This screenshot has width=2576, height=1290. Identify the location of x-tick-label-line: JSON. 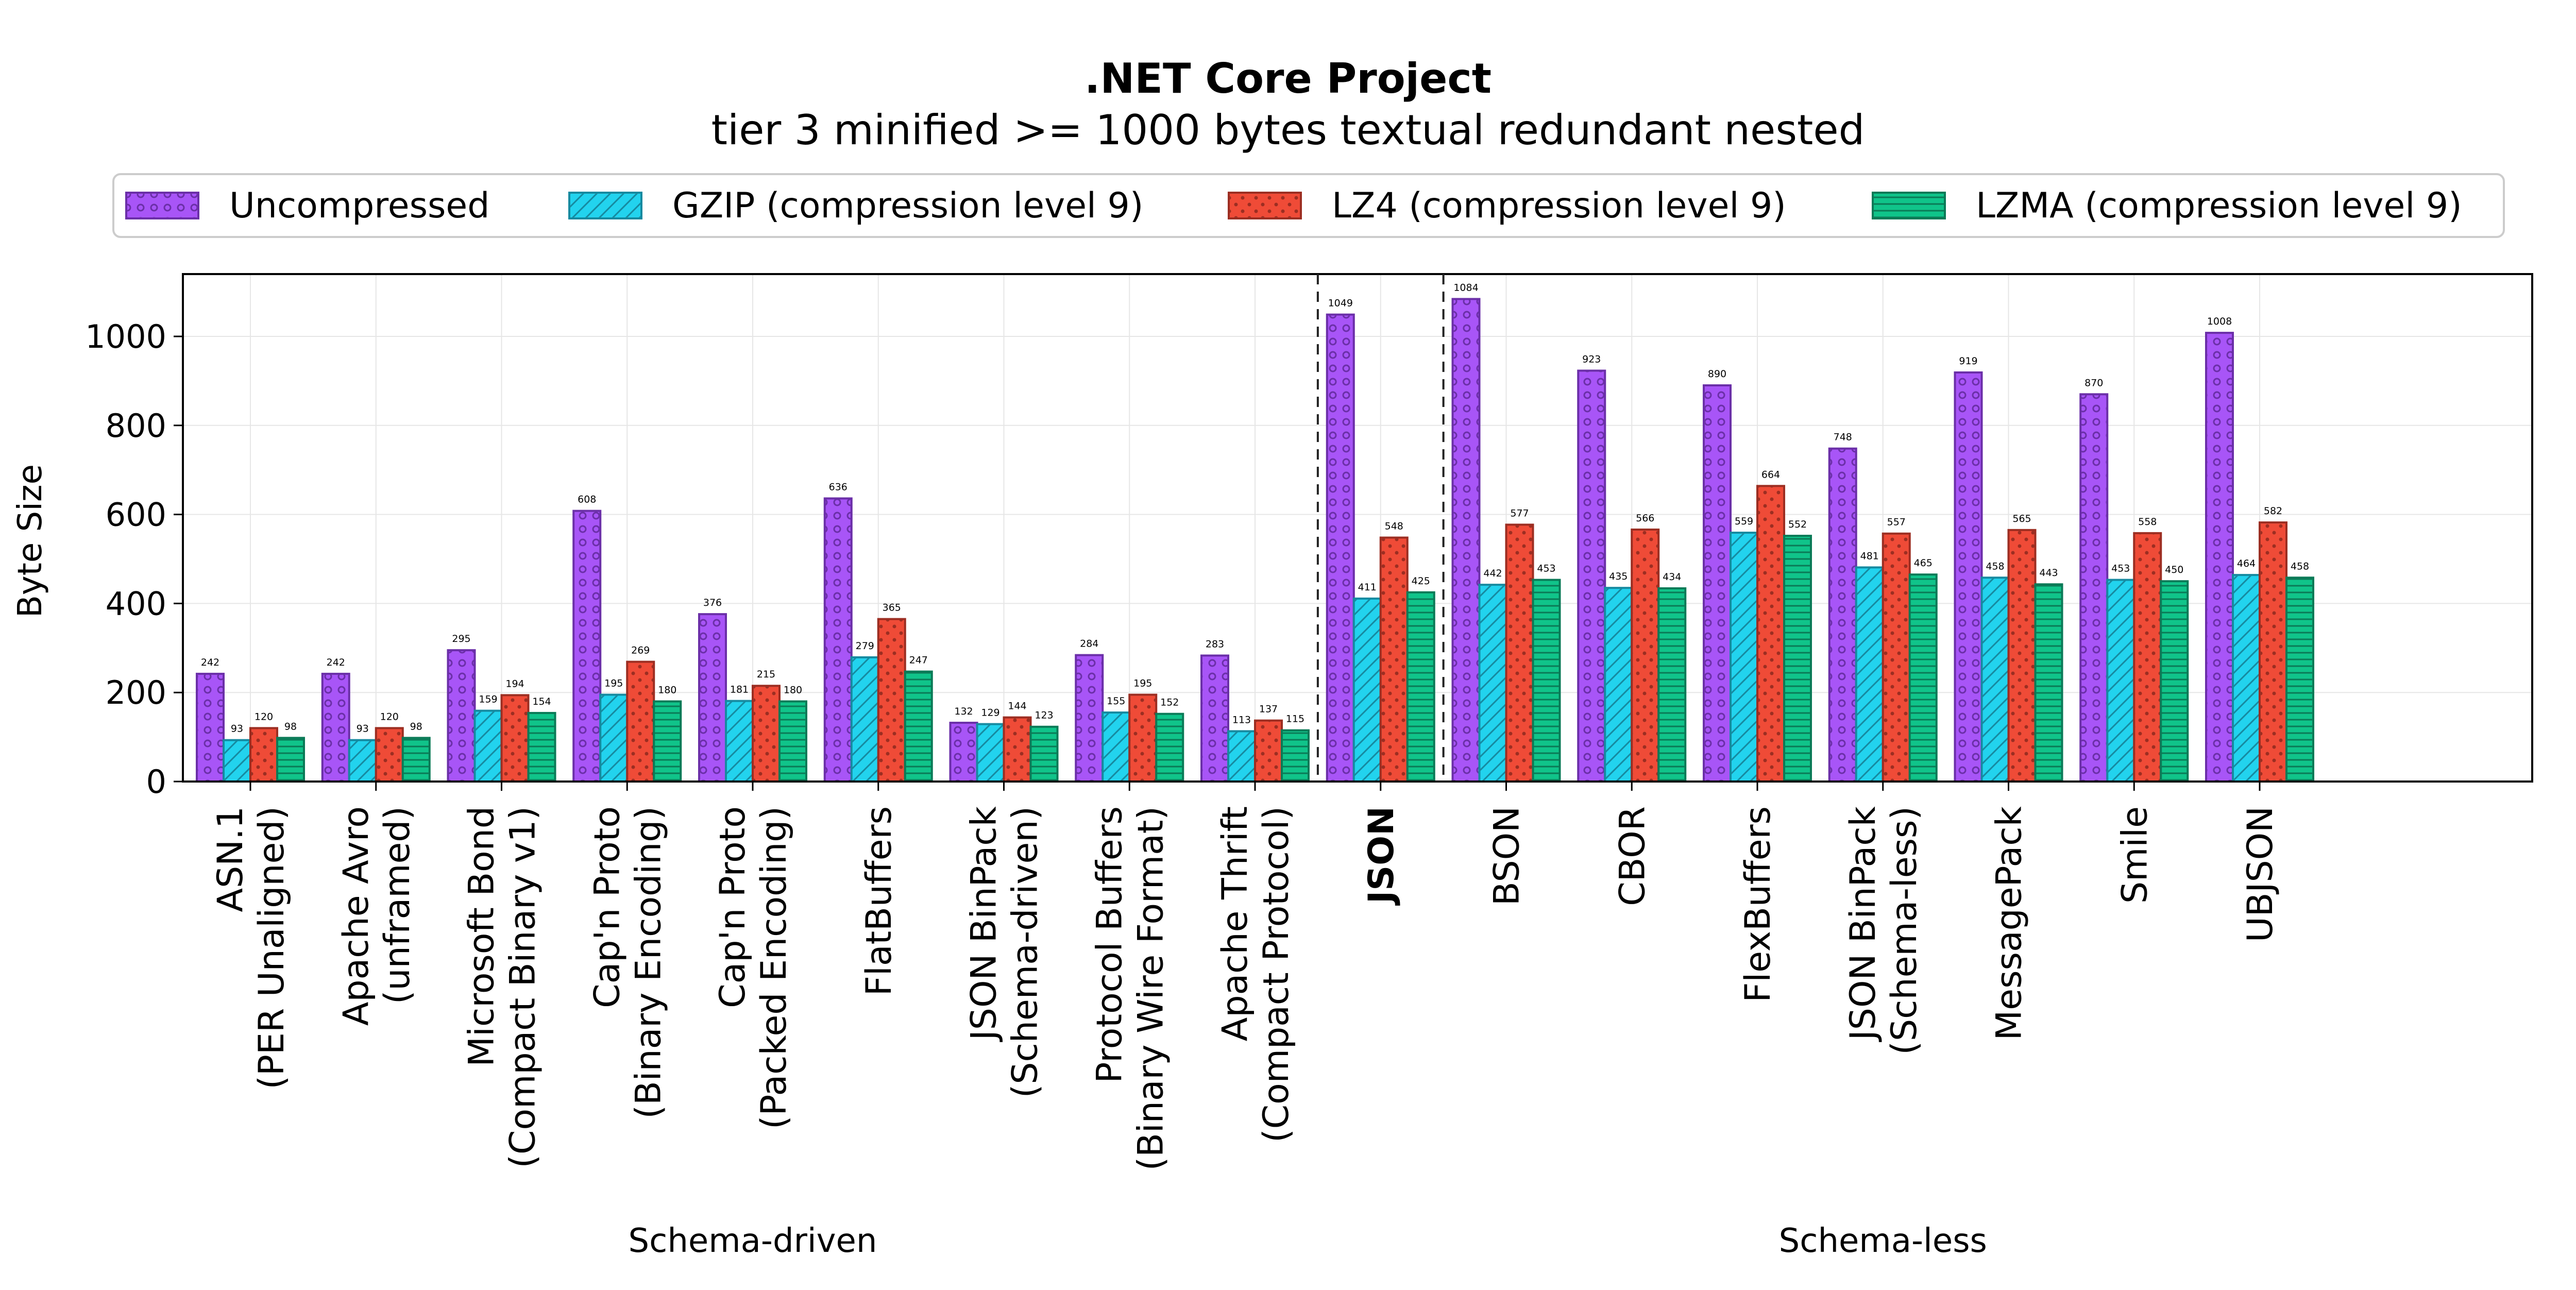
(1381, 856).